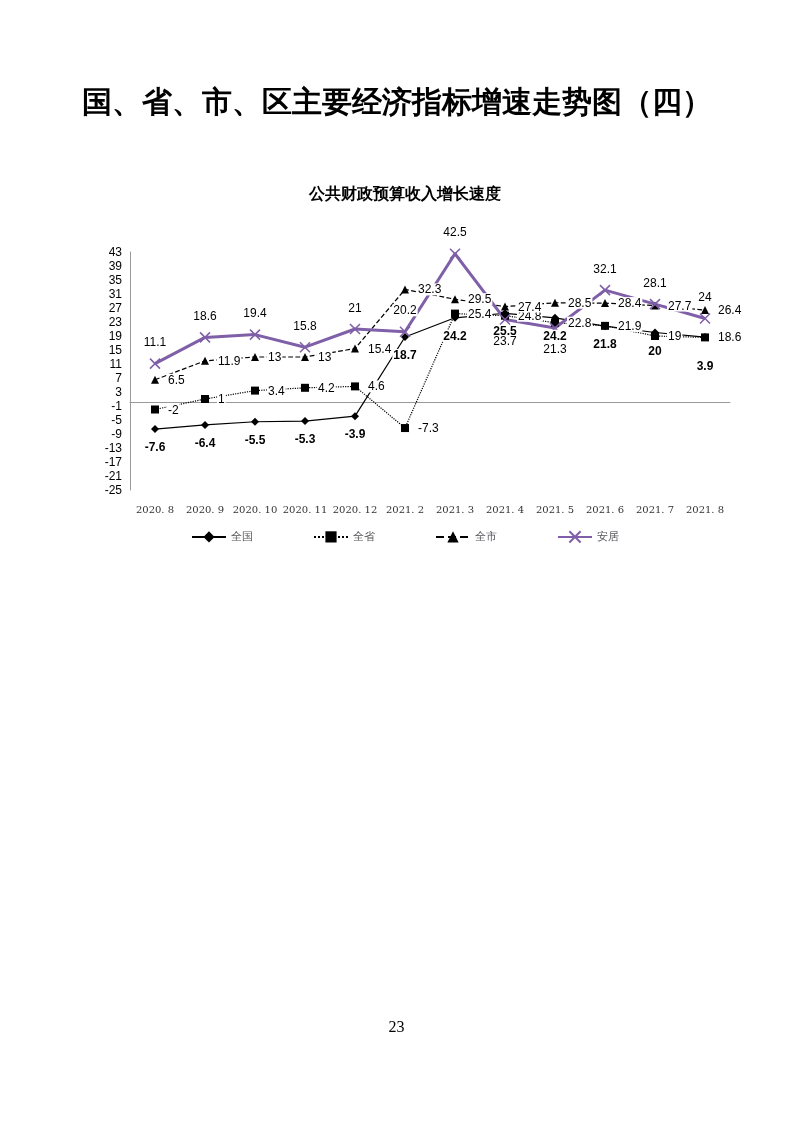 The height and width of the screenshot is (1122, 793). What do you see at coordinates (680, 305) in the screenshot?
I see `data-label: 27.7` at bounding box center [680, 305].